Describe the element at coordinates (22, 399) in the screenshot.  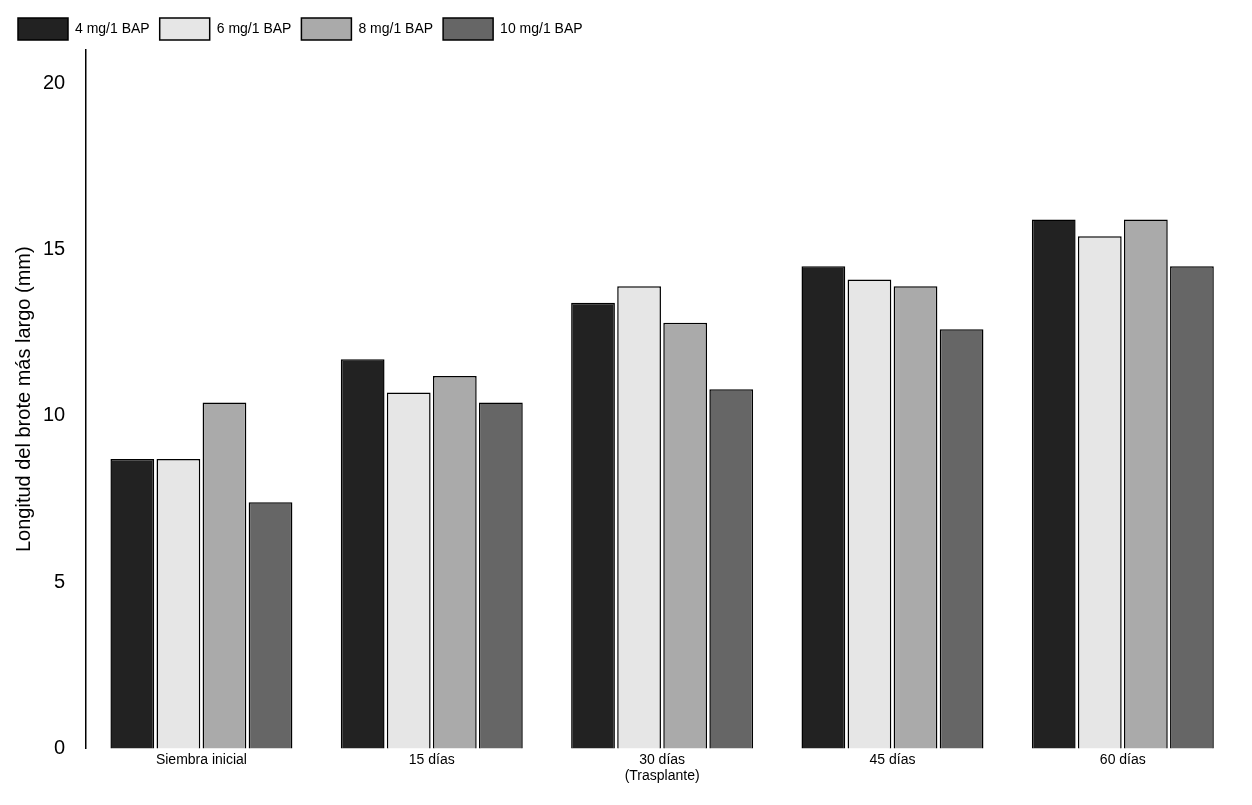
I see `y-axis-title: Longitud del brote más largo (mm)` at that location.